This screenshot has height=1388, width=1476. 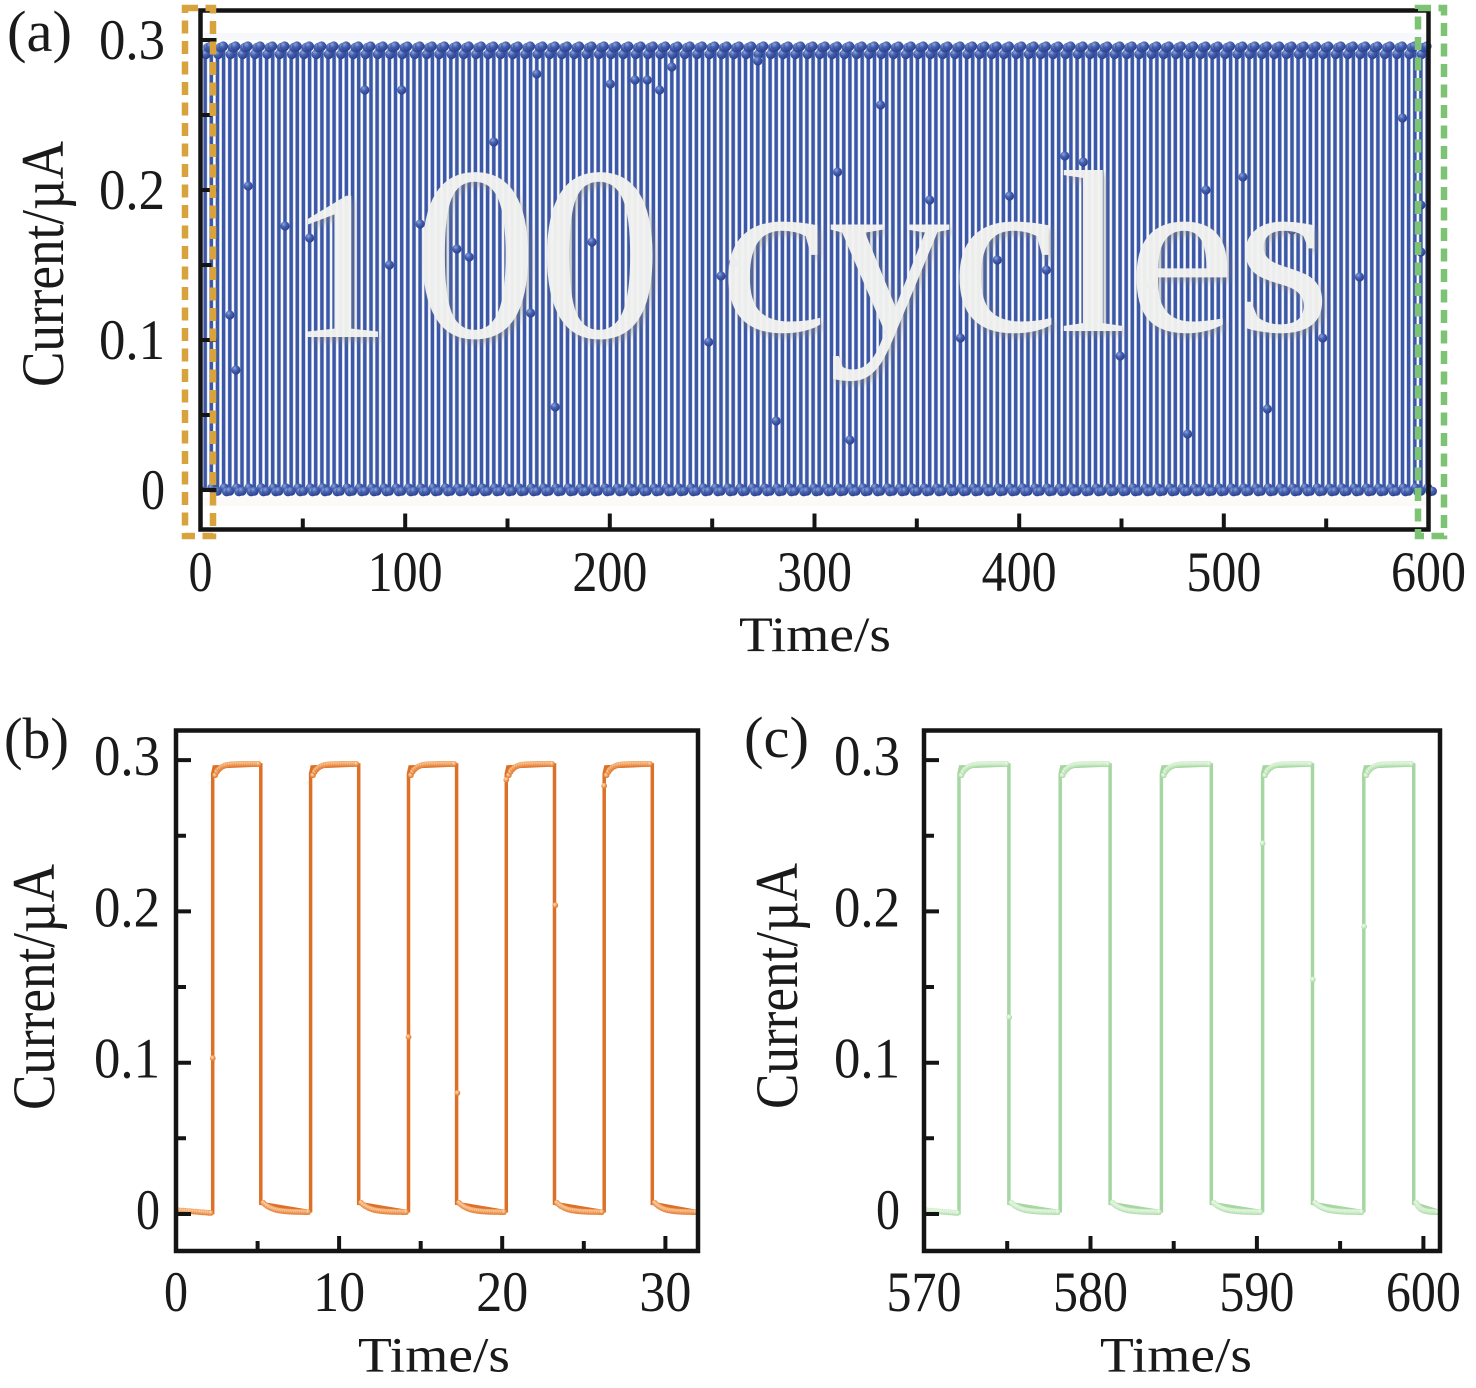 I want to click on svg-text: (a), so click(x=39, y=32).